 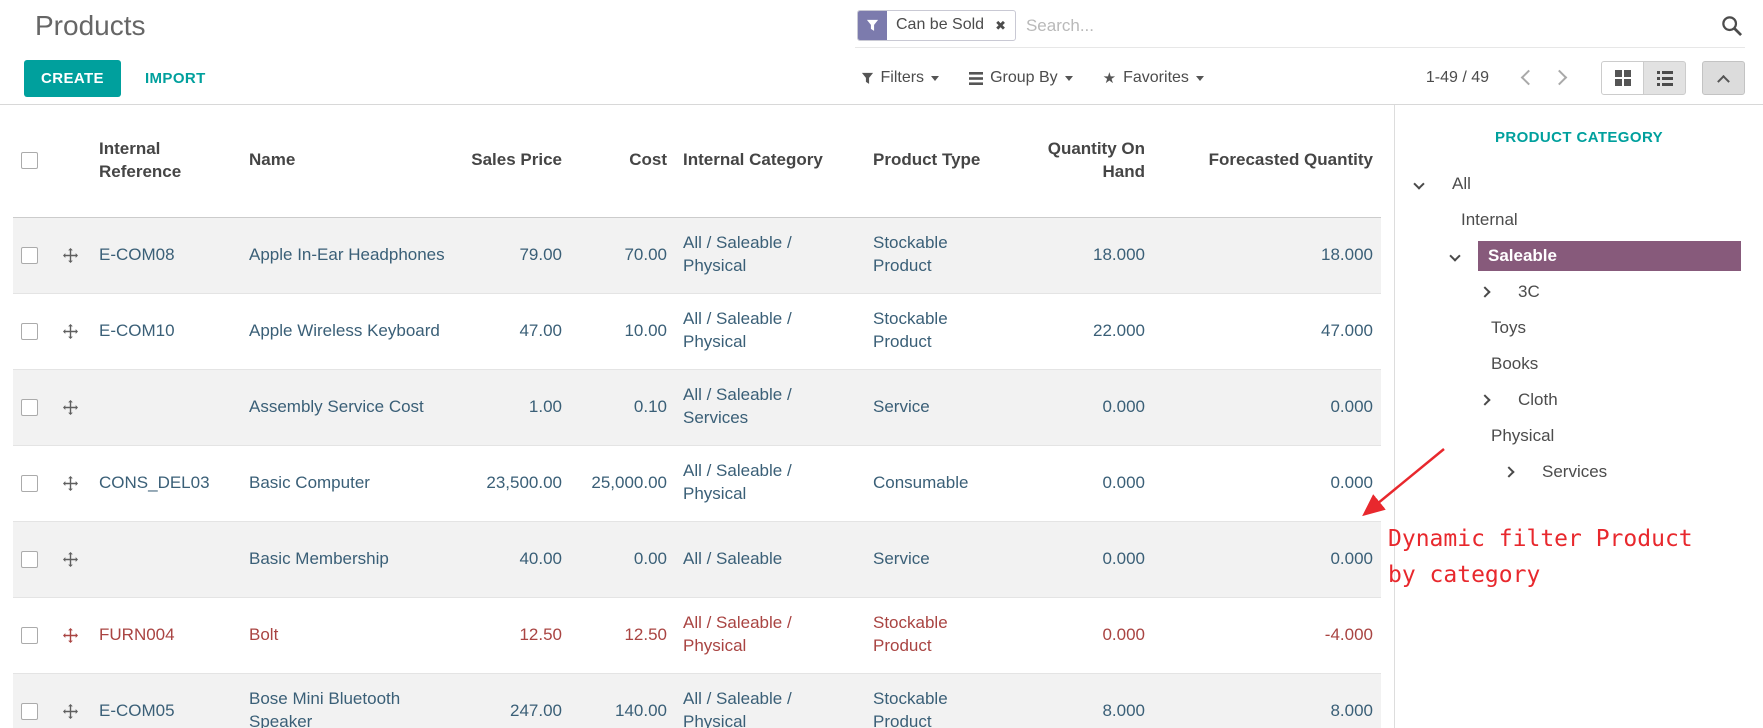 What do you see at coordinates (1347, 254) in the screenshot?
I see `cell-forecasted-quantity: 18.000` at bounding box center [1347, 254].